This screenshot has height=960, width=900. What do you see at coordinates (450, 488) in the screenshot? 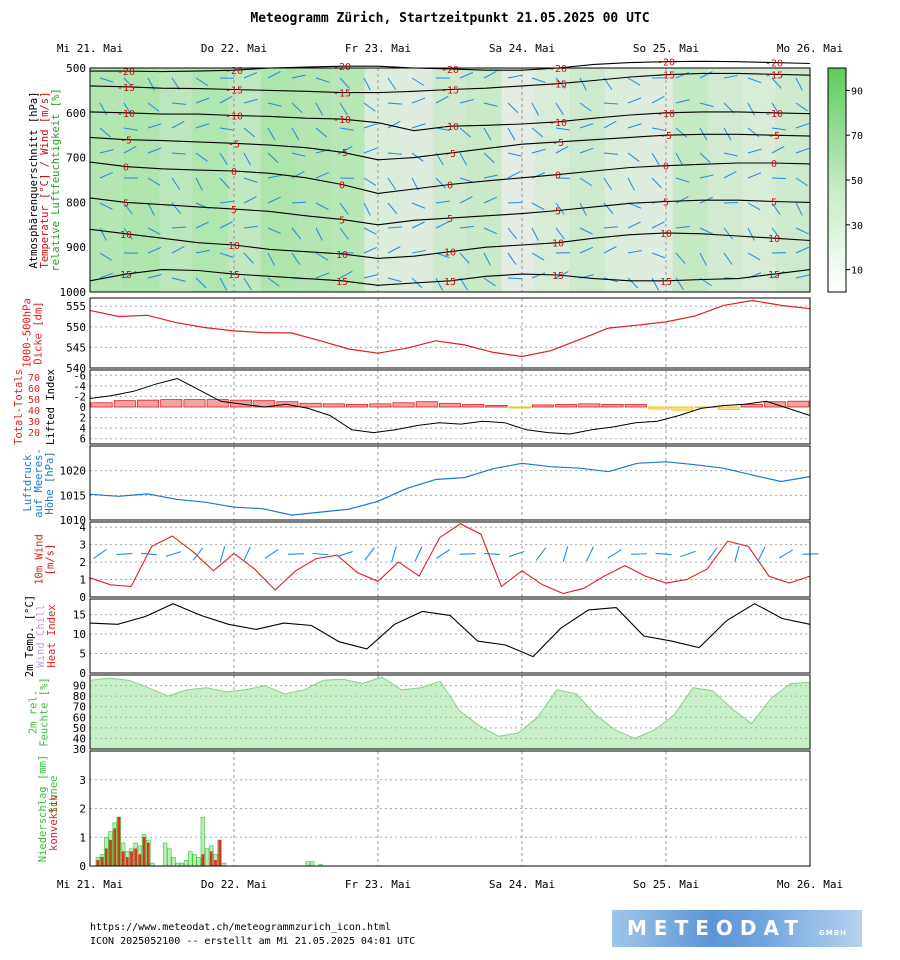
I see `pressure-line` at bounding box center [450, 488].